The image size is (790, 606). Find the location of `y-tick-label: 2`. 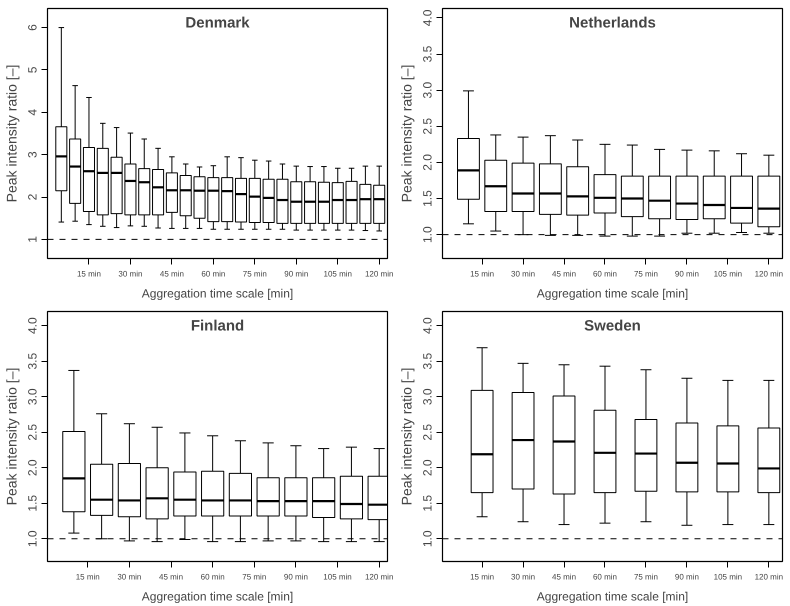

y-tick-label: 2 is located at coordinates (33, 196).